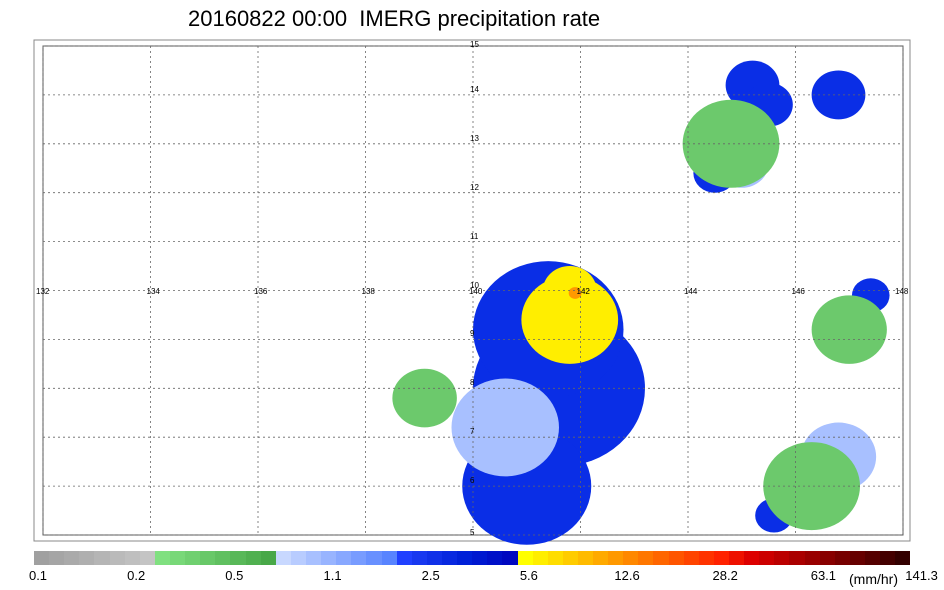 Image resolution: width=944 pixels, height=590 pixels. I want to click on lon-label-138: 138, so click(368, 291).